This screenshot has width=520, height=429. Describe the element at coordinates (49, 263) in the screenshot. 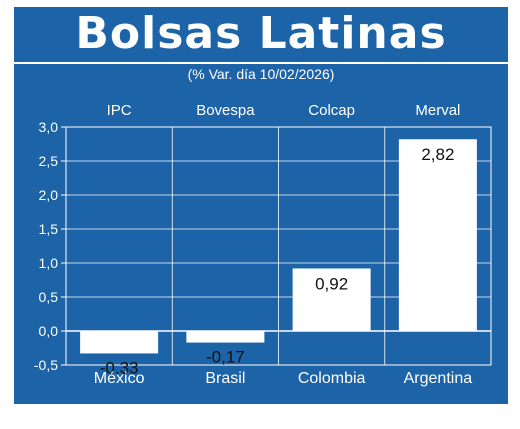

I see `y-tick-label: 1,0` at that location.